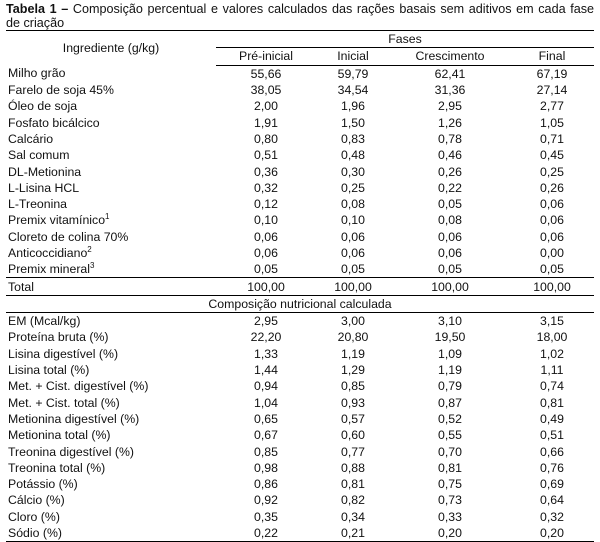 Image resolution: width=600 pixels, height=542 pixels. Describe the element at coordinates (54, 122) in the screenshot. I see `row-name: Fosfato bicálcico` at that location.